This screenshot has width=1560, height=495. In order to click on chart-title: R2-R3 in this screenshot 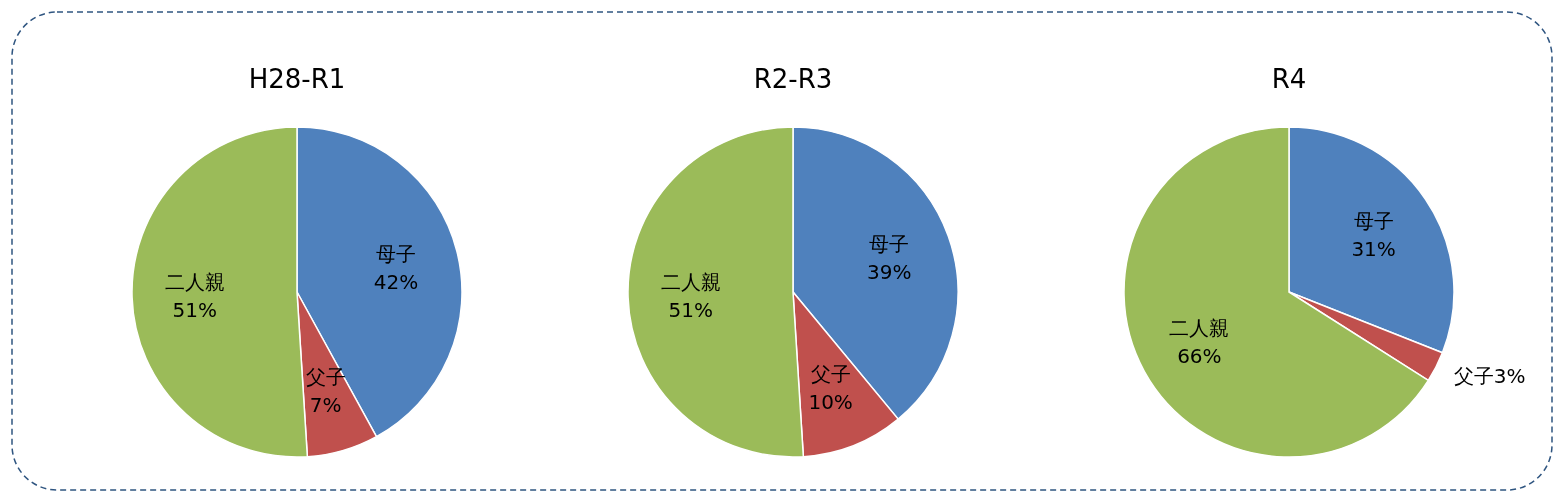, I will do `click(793, 79)`.